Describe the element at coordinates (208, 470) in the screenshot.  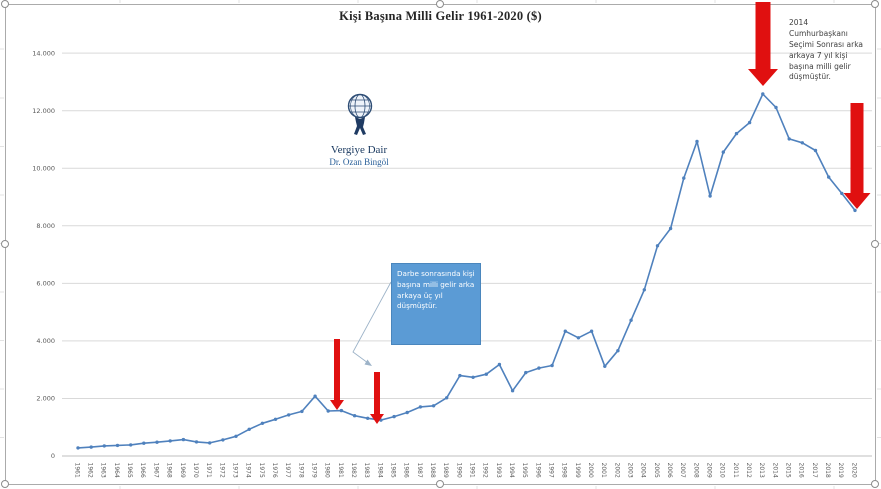
I see `x-tick-label: 1971` at that location.